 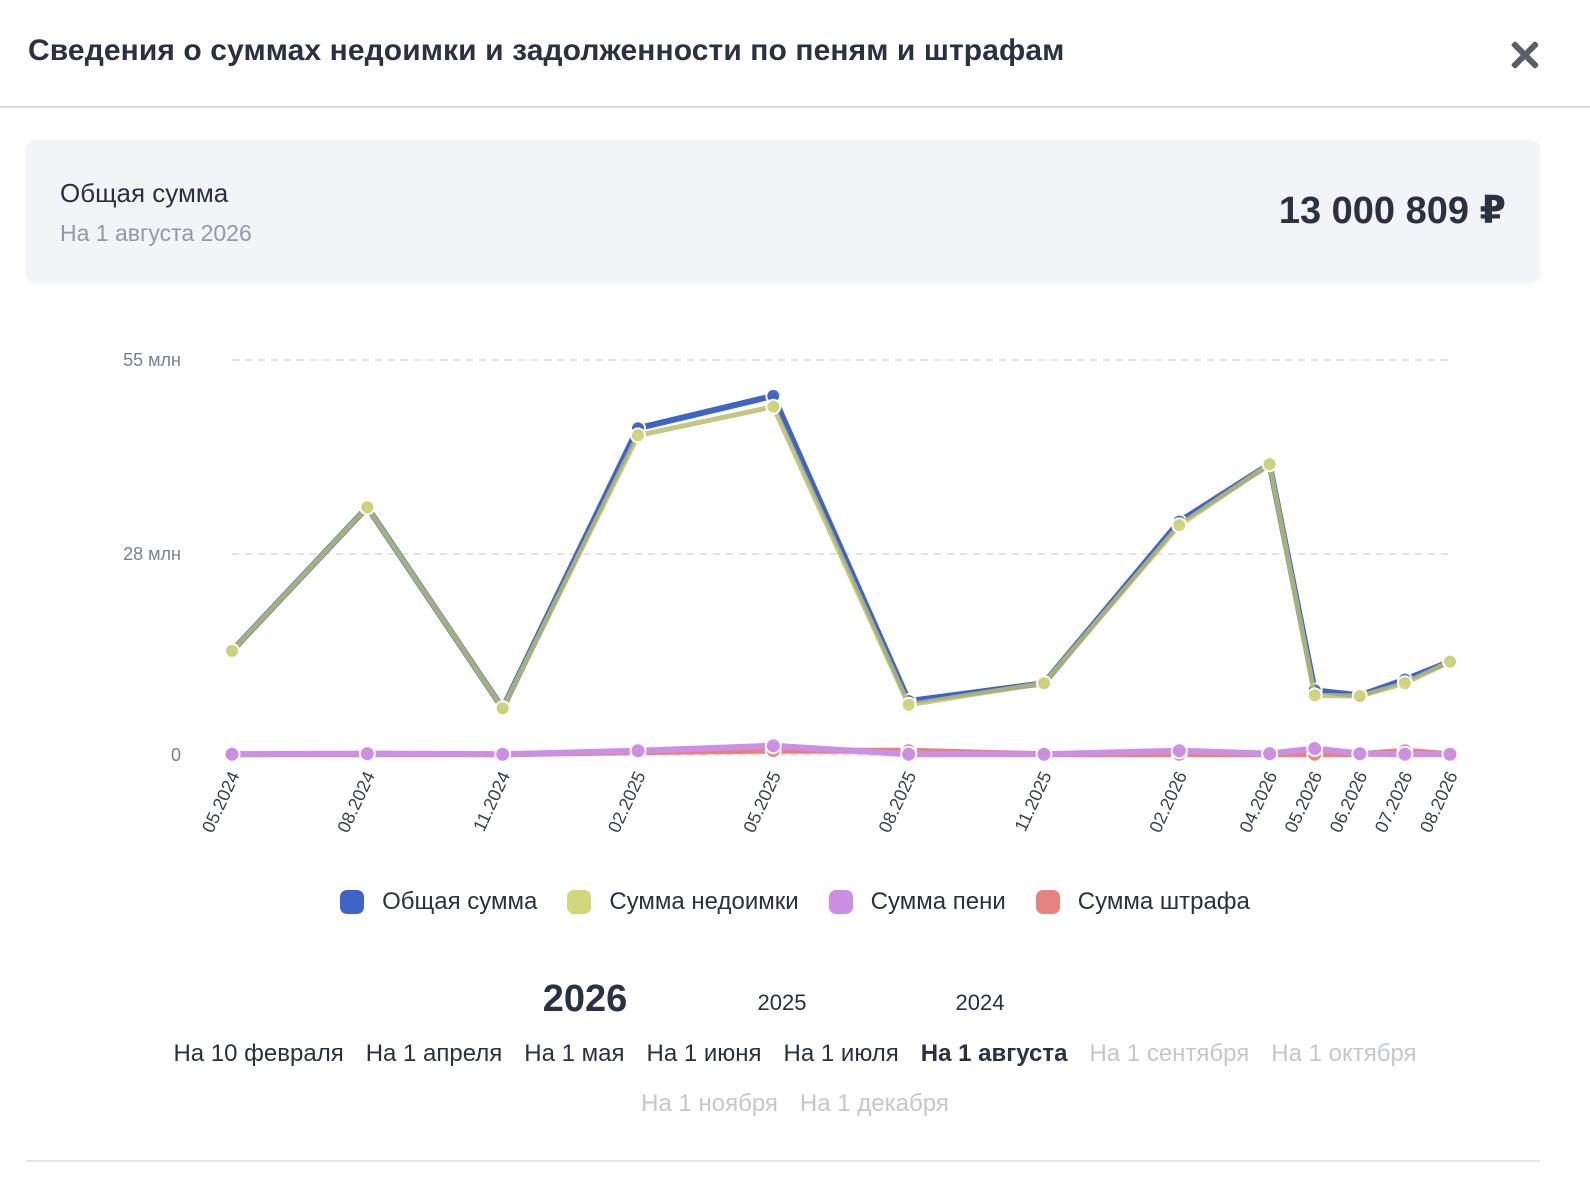 I want to click on x-tick-label: 08.2026, so click(x=1439, y=801).